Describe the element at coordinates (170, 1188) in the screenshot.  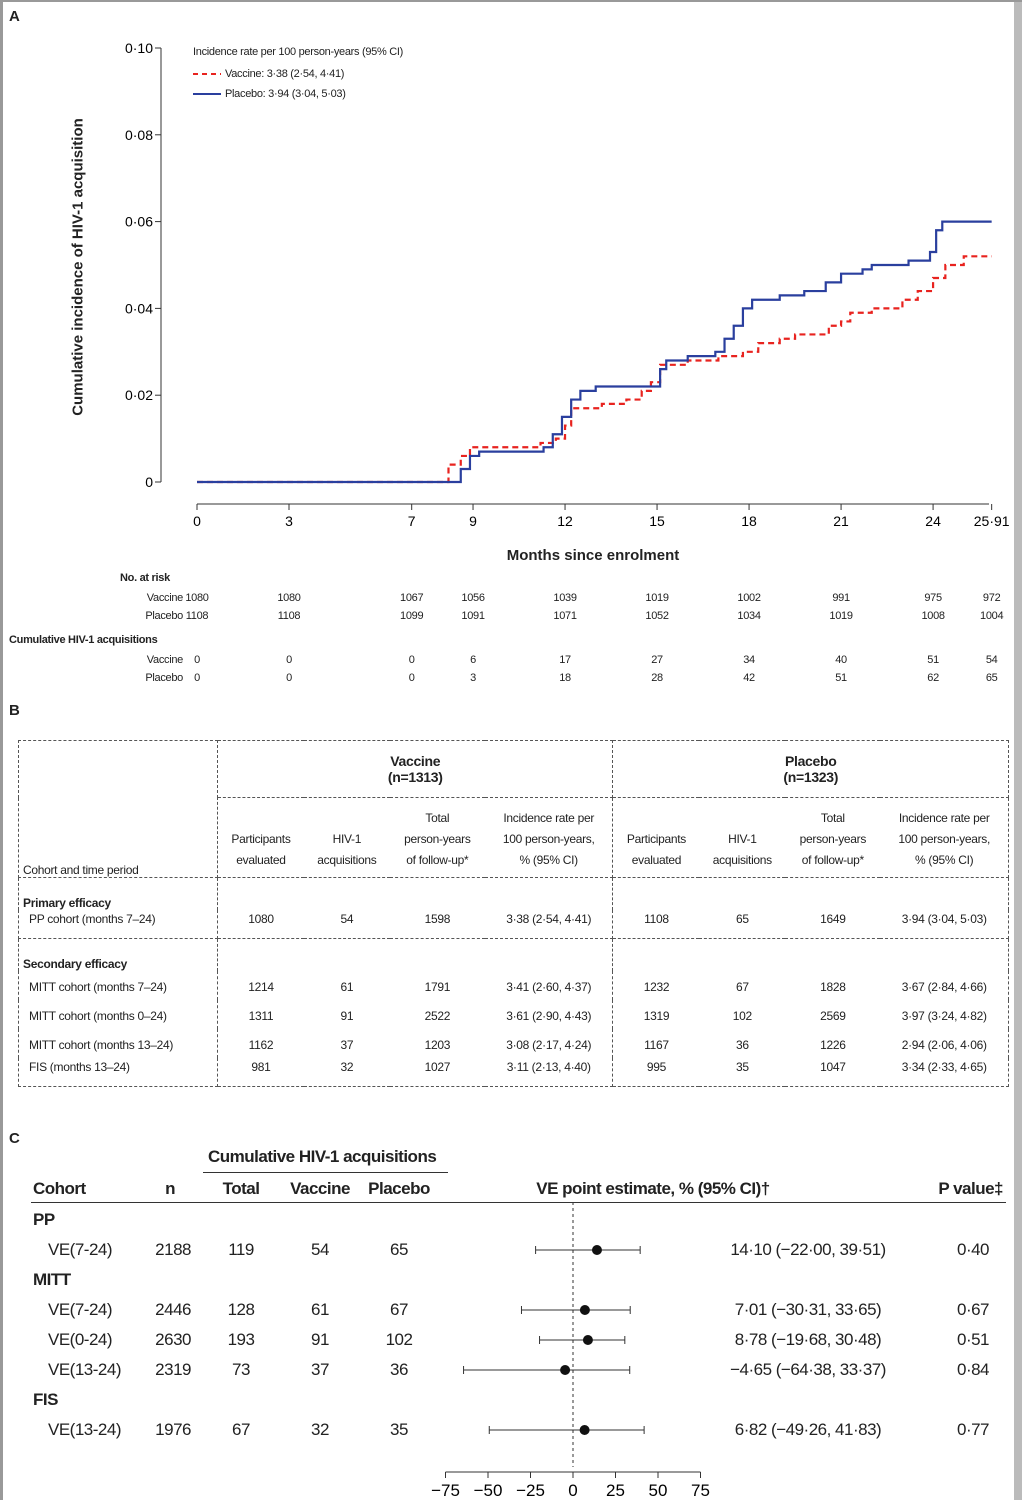
I see `column-header: n` at that location.